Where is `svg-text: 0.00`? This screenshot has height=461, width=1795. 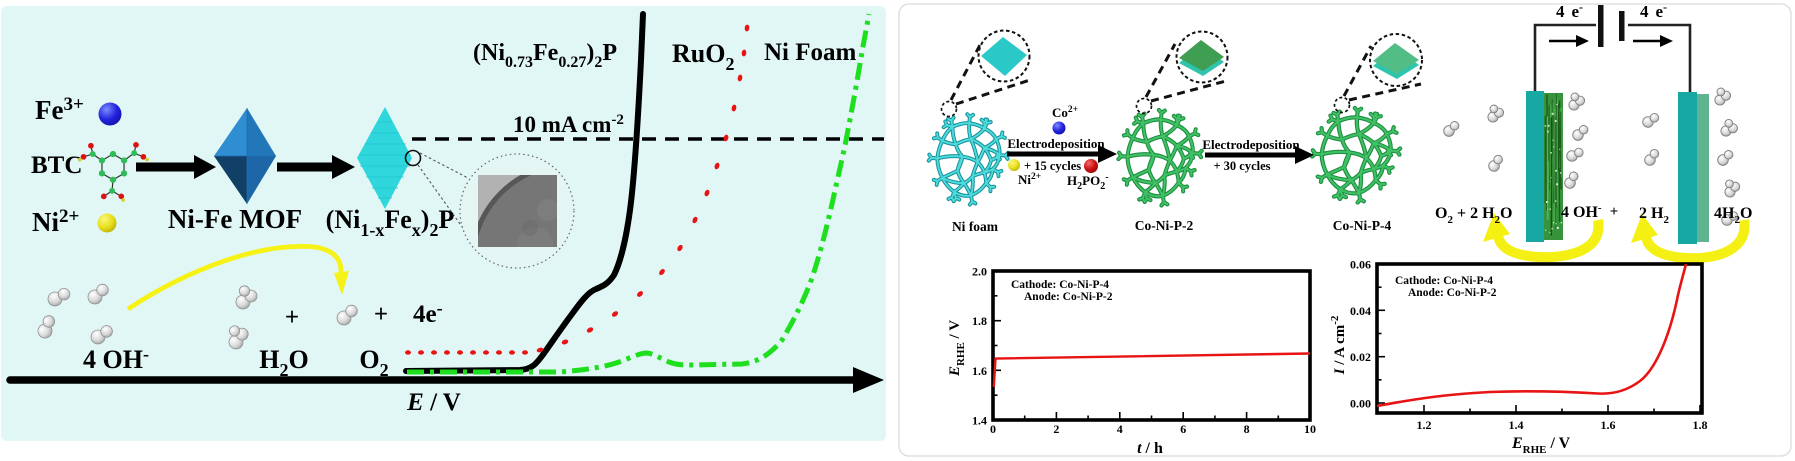 svg-text: 0.00 is located at coordinates (1360, 404).